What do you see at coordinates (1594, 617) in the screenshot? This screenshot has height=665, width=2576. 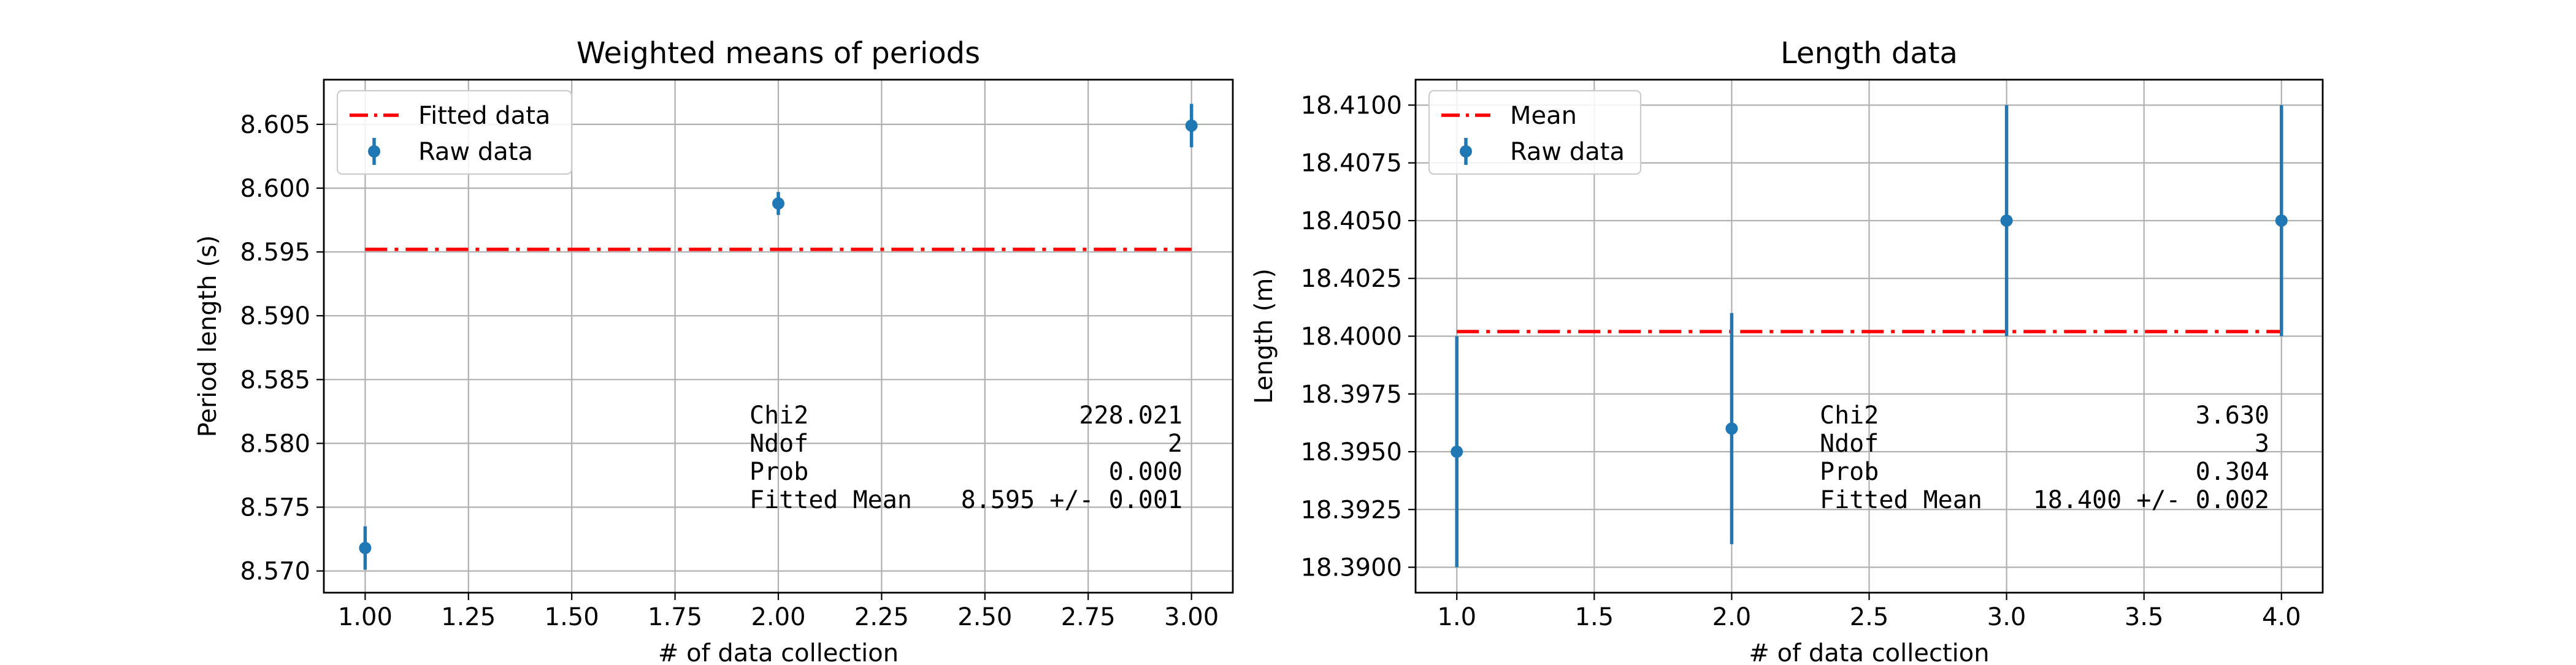 I see `x-tick-label: 1.5` at bounding box center [1594, 617].